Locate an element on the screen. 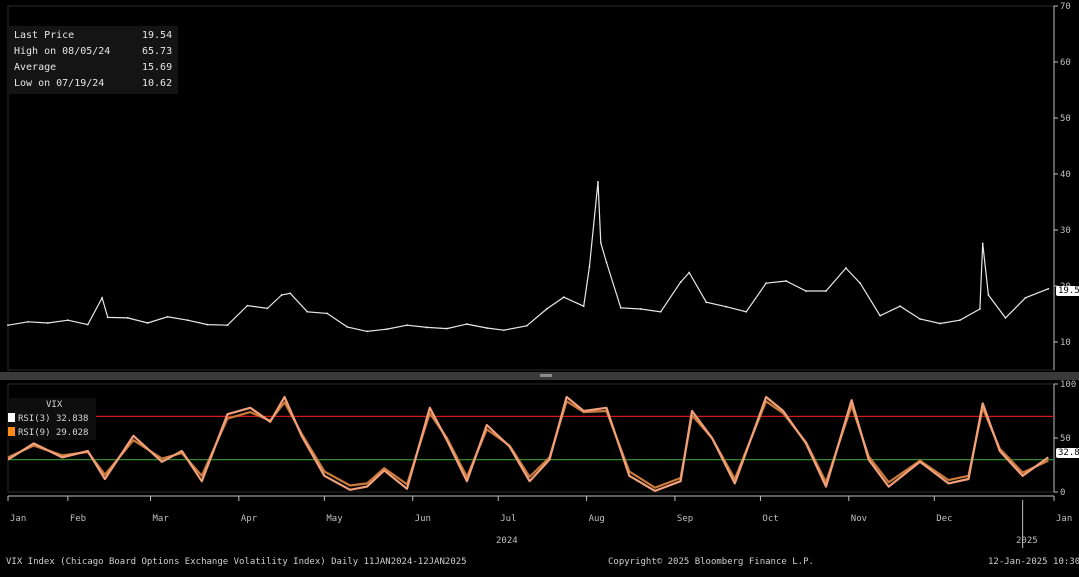  panel-divider-handle-icon is located at coordinates (546, 375).